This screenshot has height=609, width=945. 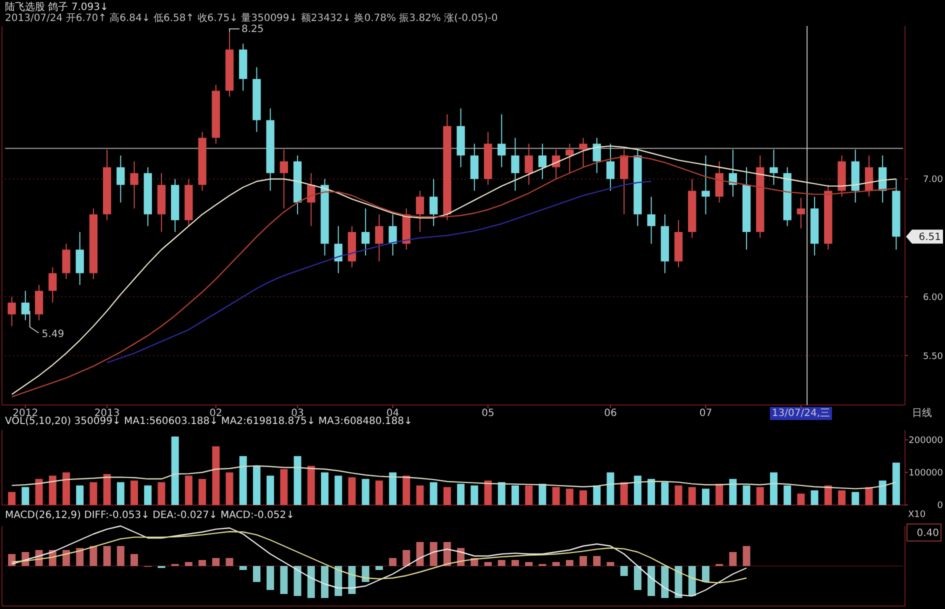 I want to click on x-tick-label: 02, so click(x=216, y=413).